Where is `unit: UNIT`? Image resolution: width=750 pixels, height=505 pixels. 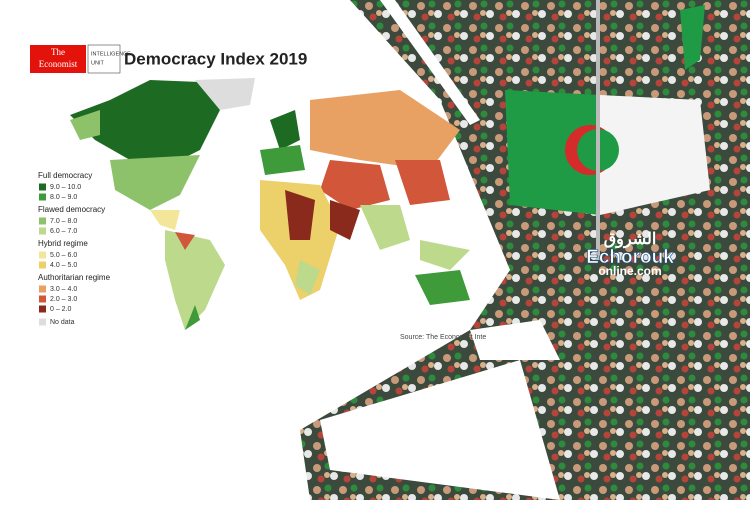 unit: UNIT is located at coordinates (97, 63).